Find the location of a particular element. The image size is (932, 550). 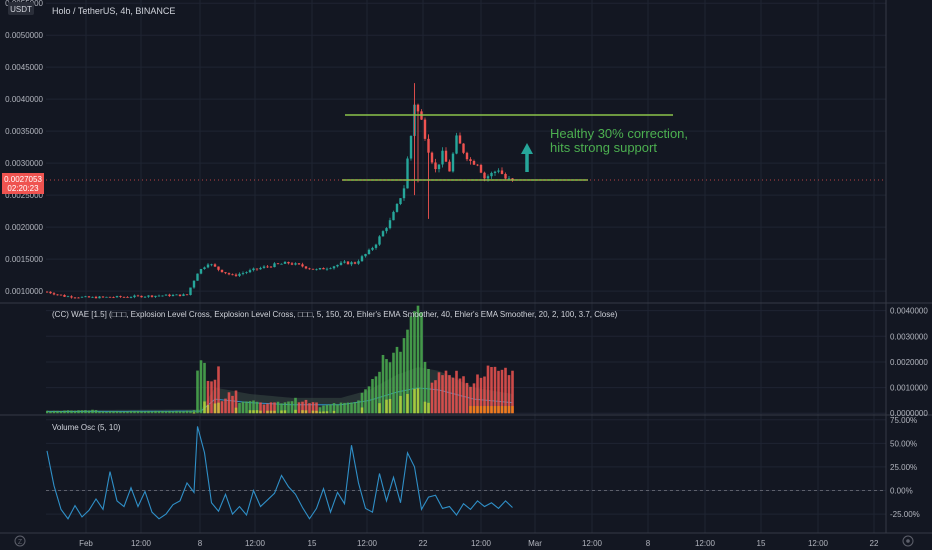

svg-text: Z is located at coordinates (20, 542).